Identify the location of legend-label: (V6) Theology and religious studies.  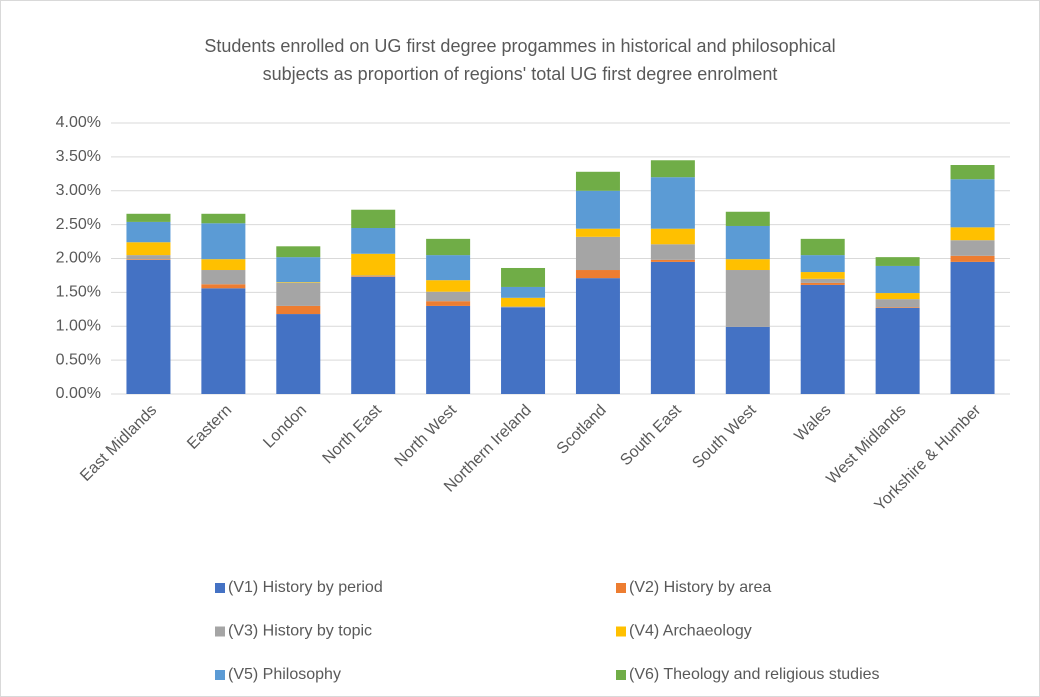
(754, 674).